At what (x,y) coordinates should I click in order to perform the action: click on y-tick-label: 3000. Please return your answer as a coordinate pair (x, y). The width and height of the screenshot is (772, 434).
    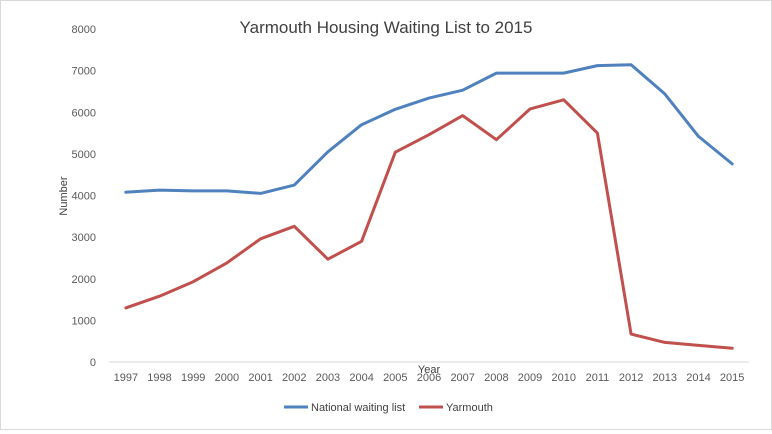
    Looking at the image, I should click on (84, 238).